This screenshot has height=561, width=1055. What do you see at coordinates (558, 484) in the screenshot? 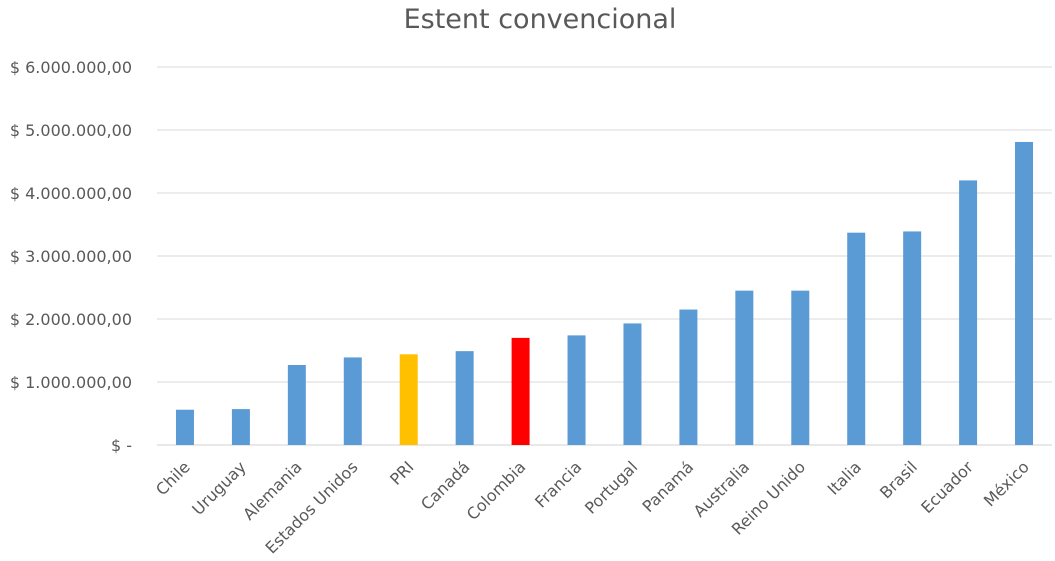
I see `category-label: Francia` at bounding box center [558, 484].